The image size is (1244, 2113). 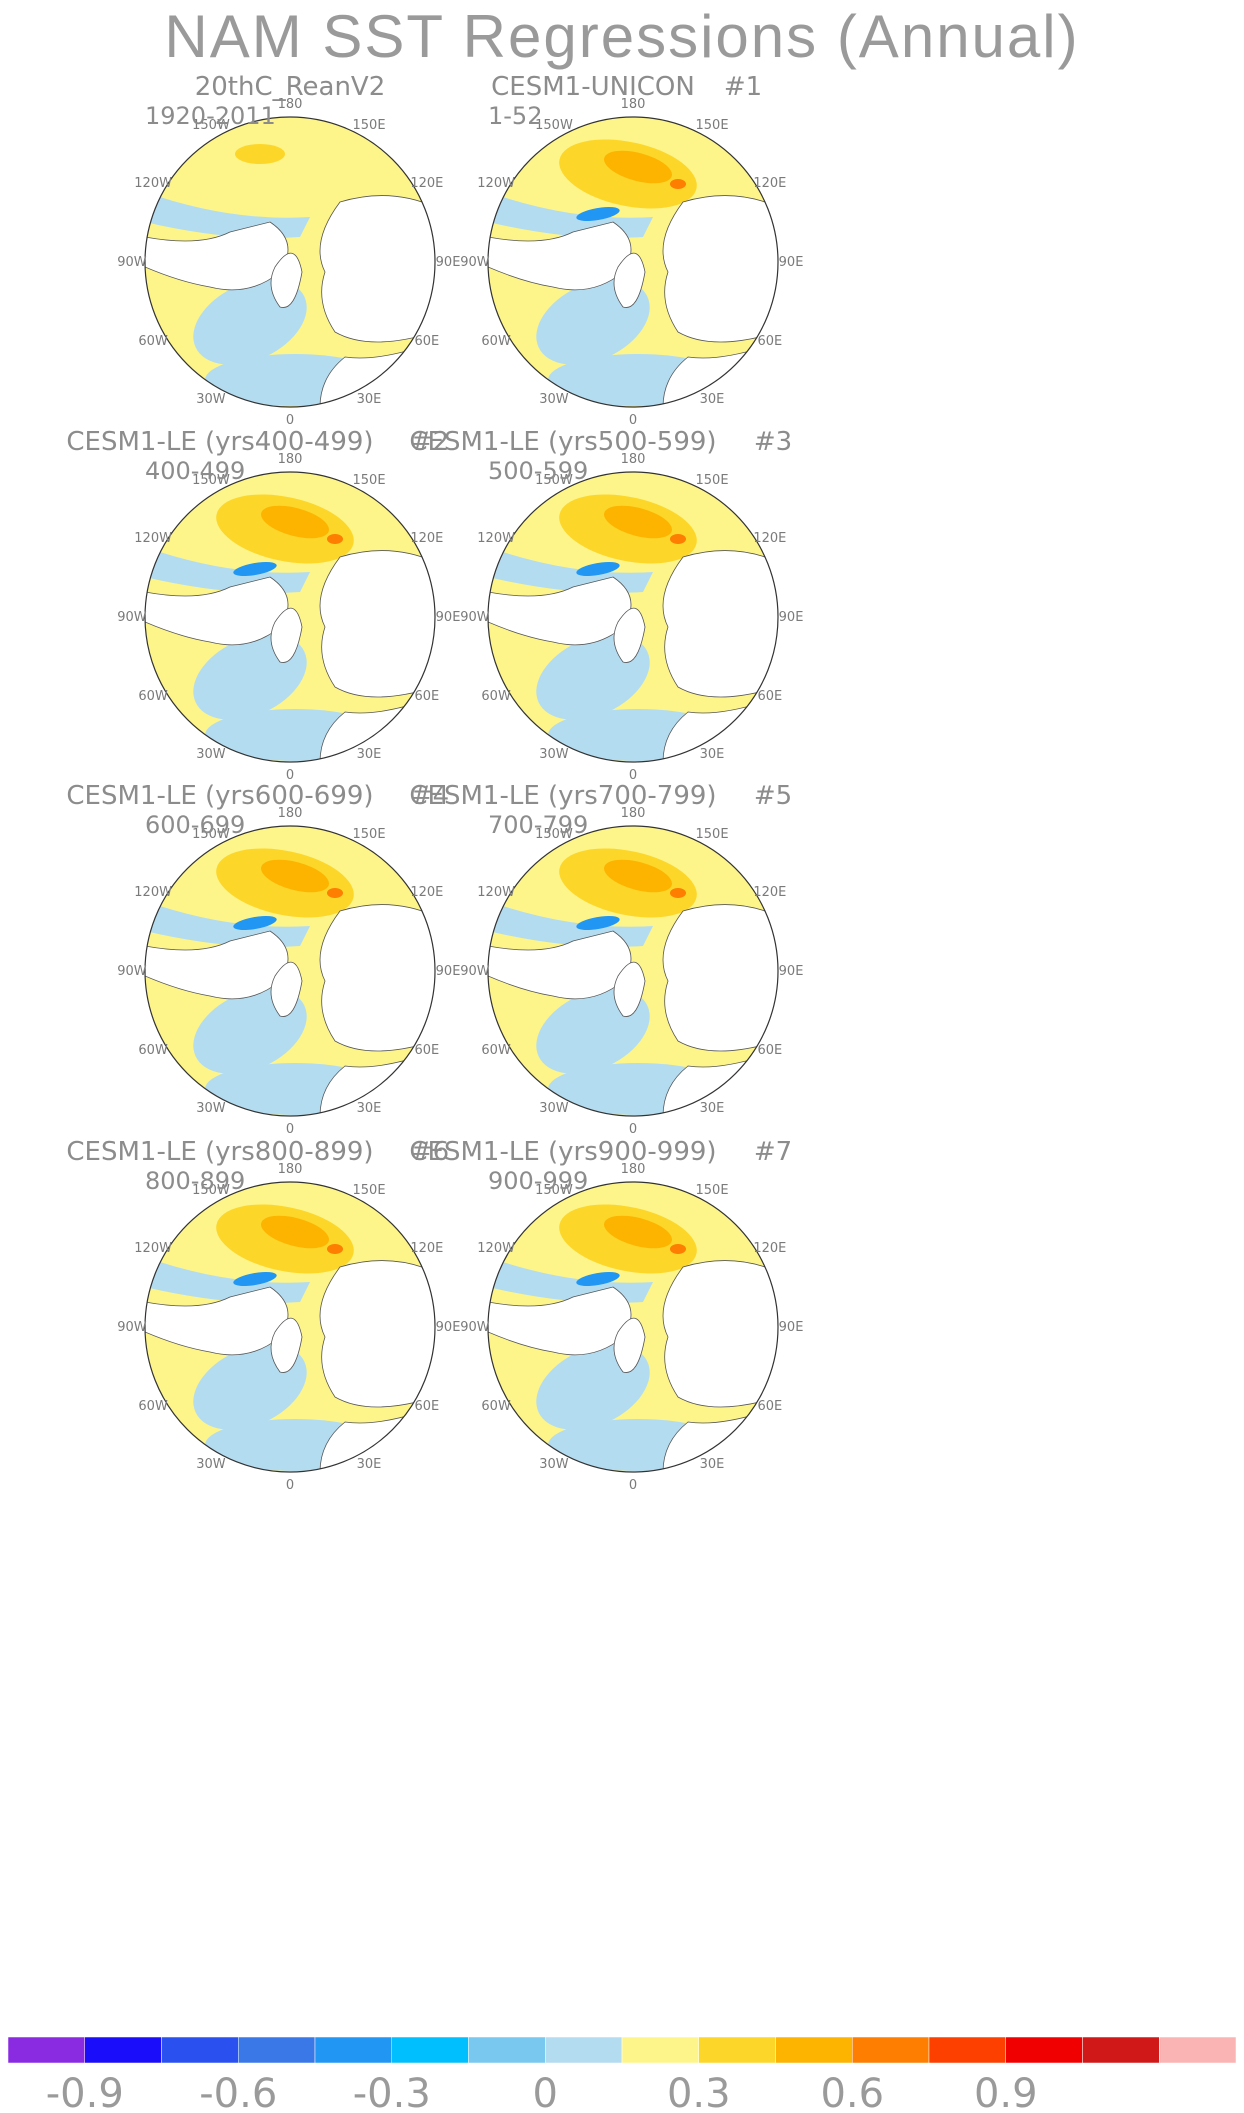 What do you see at coordinates (562, 442) in the screenshot?
I see `panel-title: CESM1-LE (yrs500-599)` at bounding box center [562, 442].